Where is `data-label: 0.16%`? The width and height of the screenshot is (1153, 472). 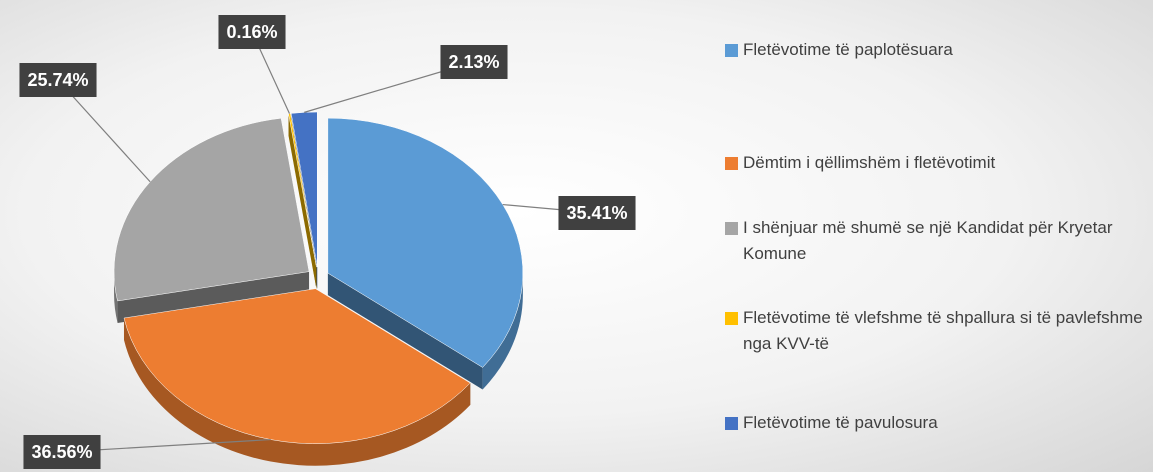 data-label: 0.16% is located at coordinates (251, 32).